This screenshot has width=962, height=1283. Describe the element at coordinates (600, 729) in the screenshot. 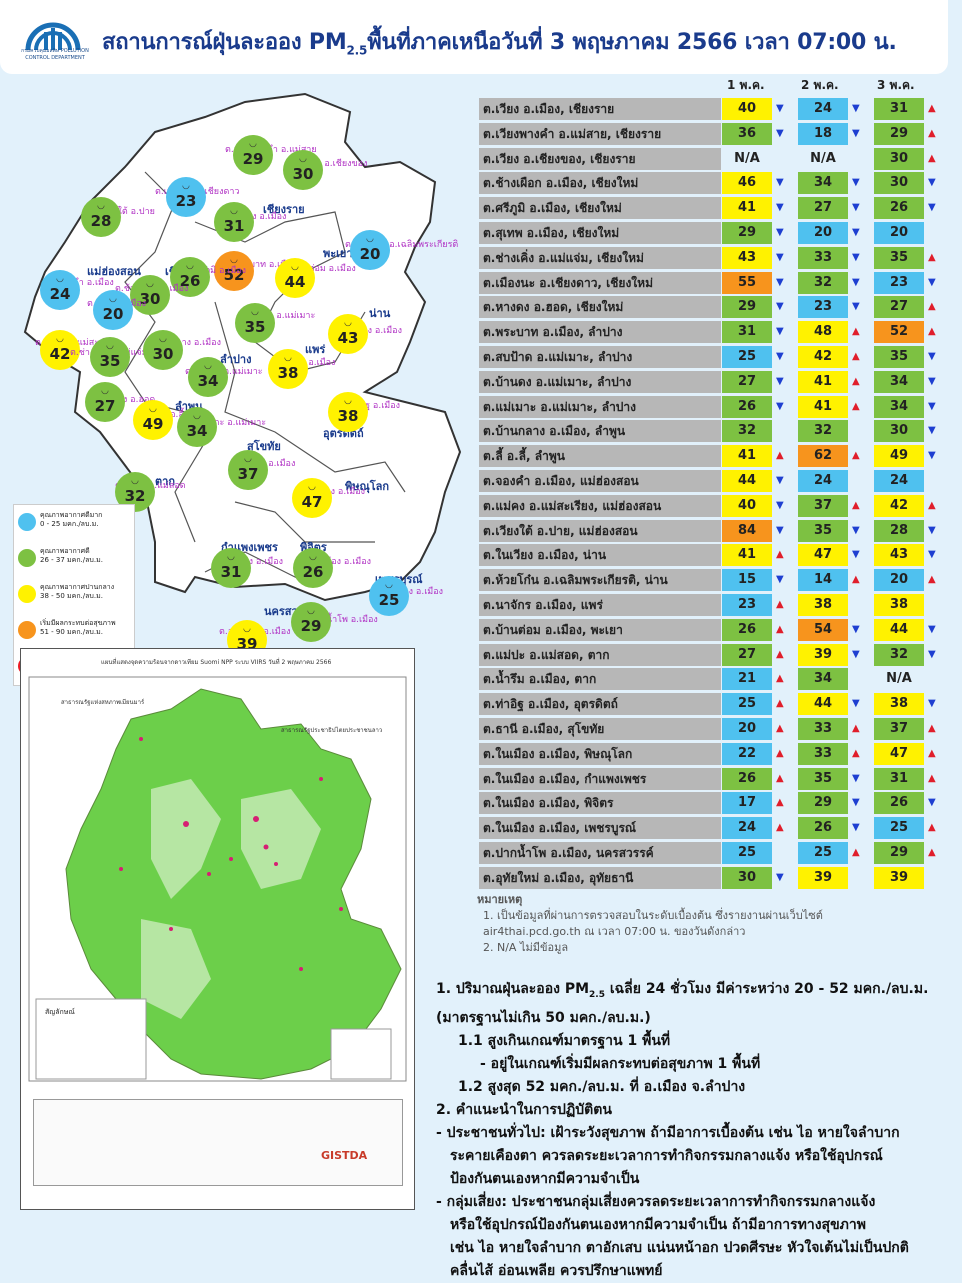

I see `station-name: ต.ธานี อ.เมือง, สุโขทัย` at that location.